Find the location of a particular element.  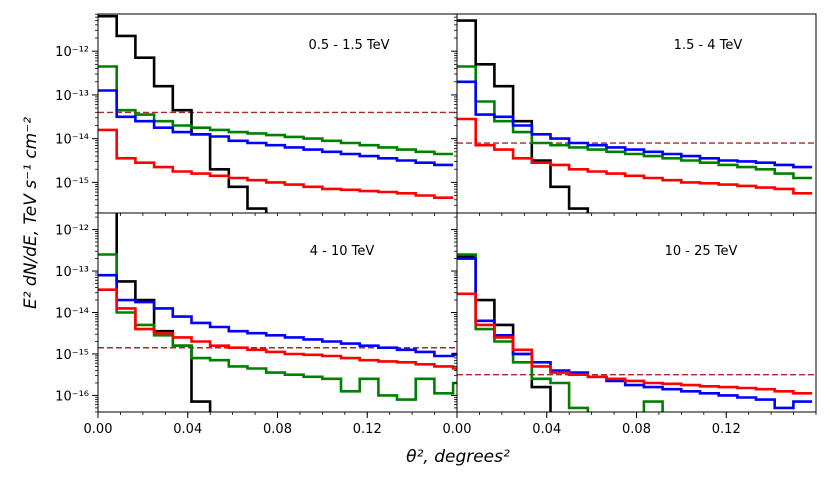

panel-label: 10 - 25 TeV is located at coordinates (701, 251).